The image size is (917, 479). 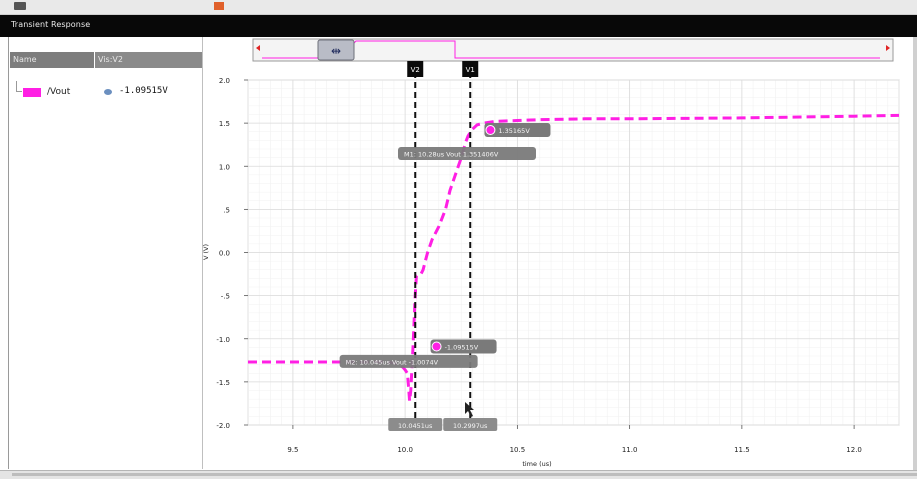 I want to click on x-axis-label: time (us), so click(x=536, y=464).